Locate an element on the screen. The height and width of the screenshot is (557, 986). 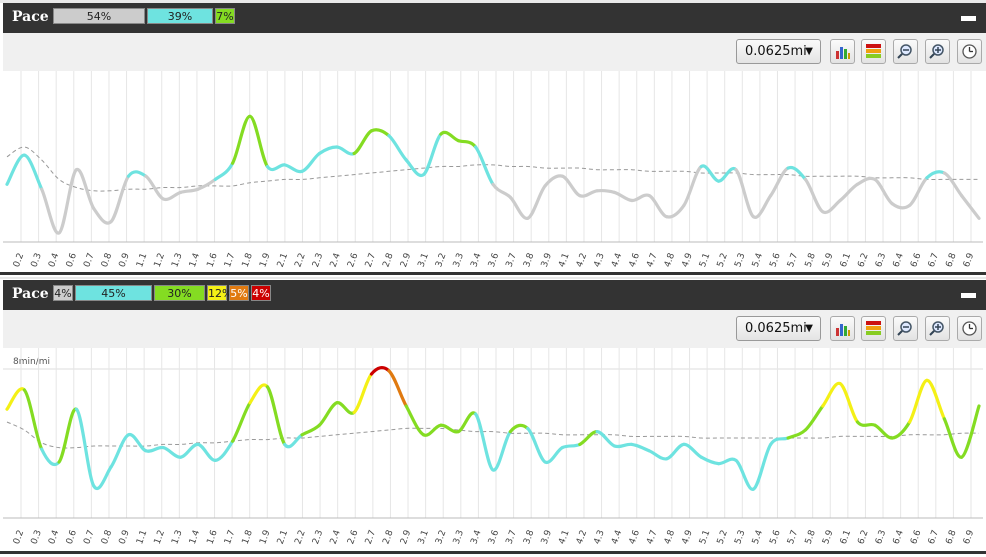
zoom-out-icon is located at coordinates (904, 328).